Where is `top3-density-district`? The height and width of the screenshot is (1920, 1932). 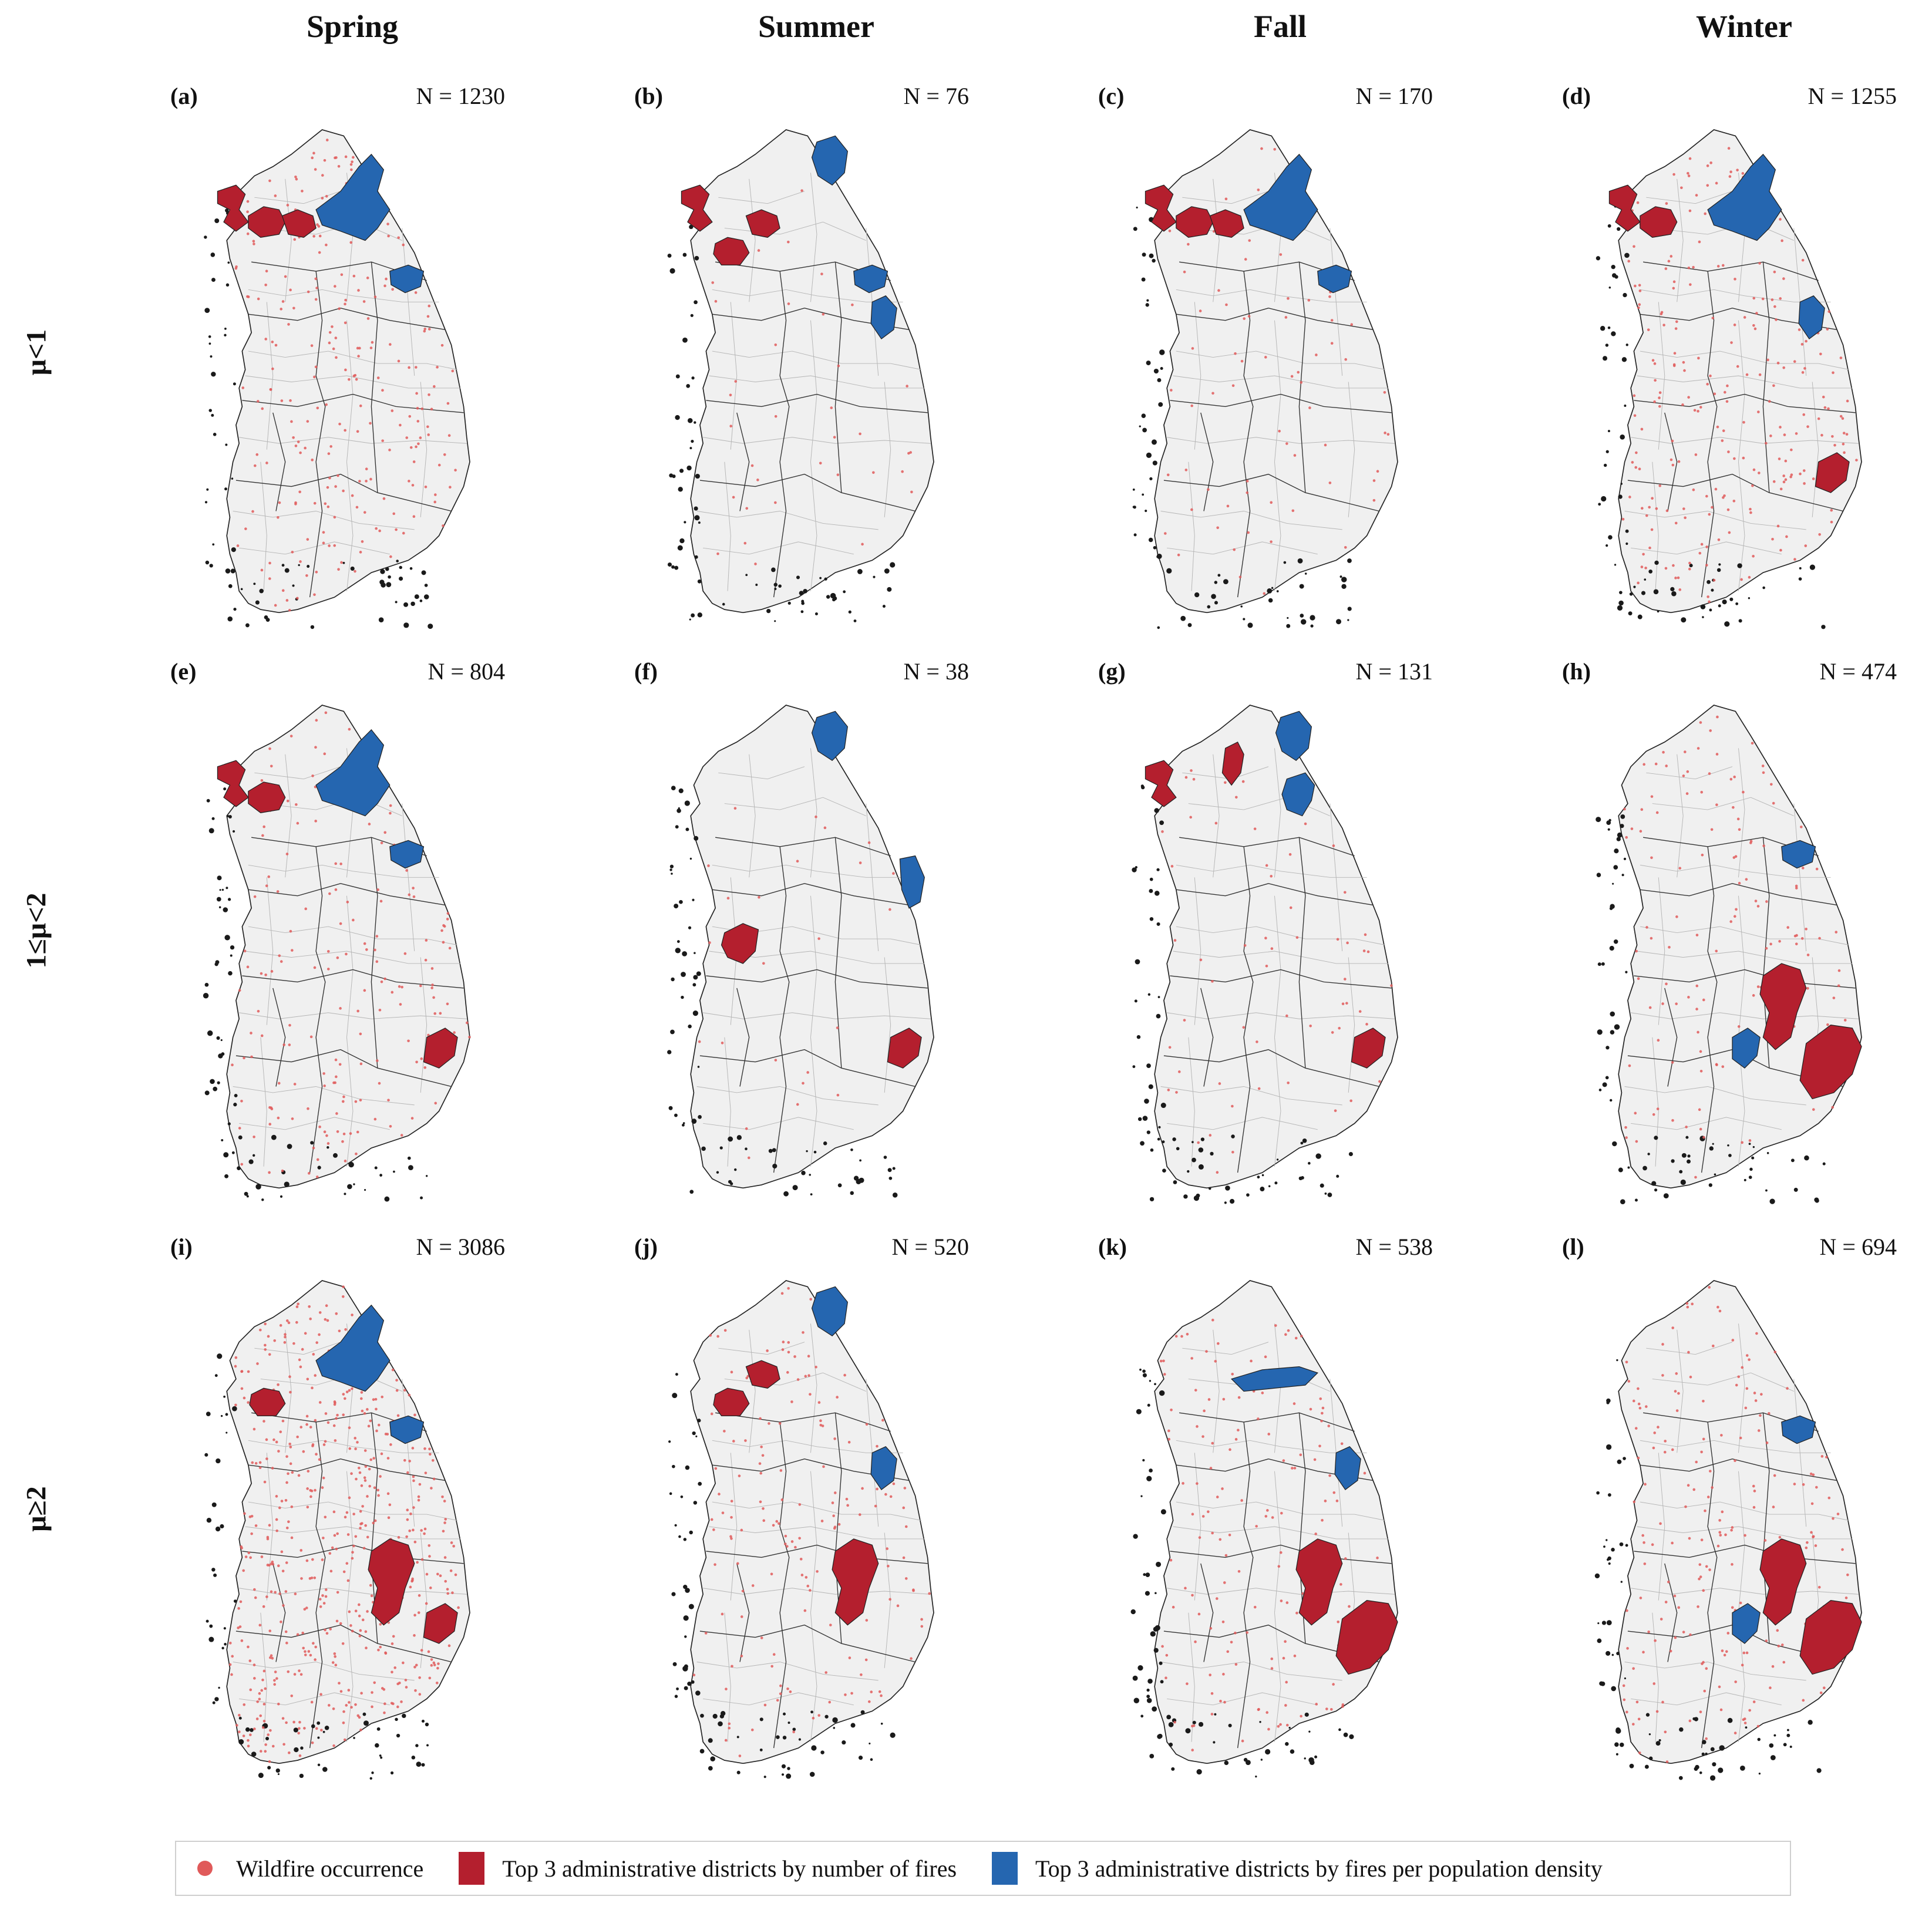 top3-density-district is located at coordinates (1334, 279).